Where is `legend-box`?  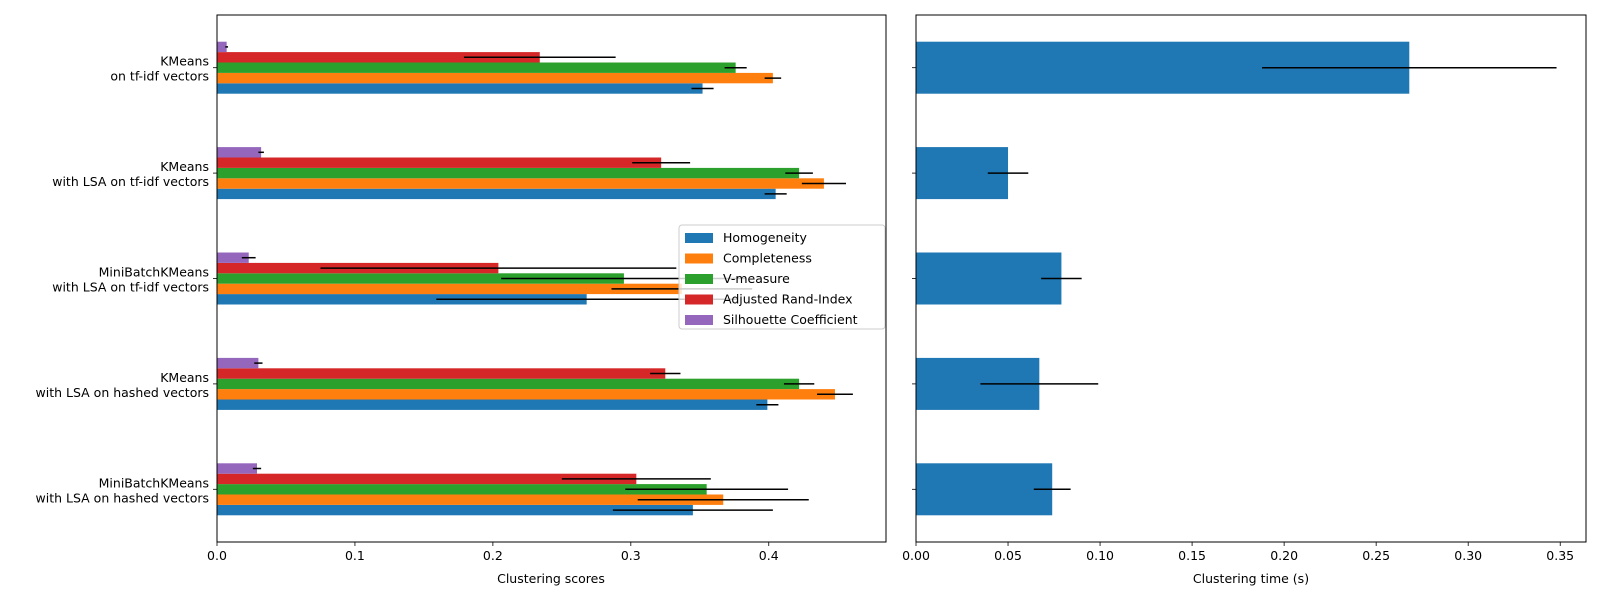 legend-box is located at coordinates (782, 277).